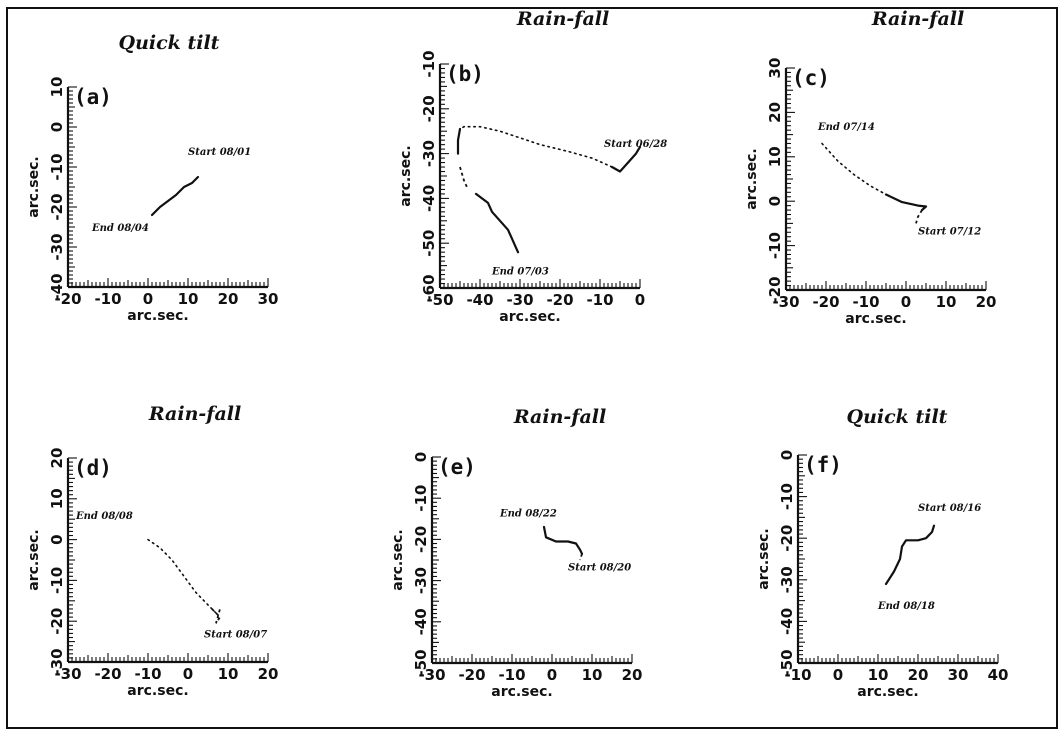 This screenshot has height=737, width=1064. I want to click on trace-annotation: Start 08/07, so click(235, 635).